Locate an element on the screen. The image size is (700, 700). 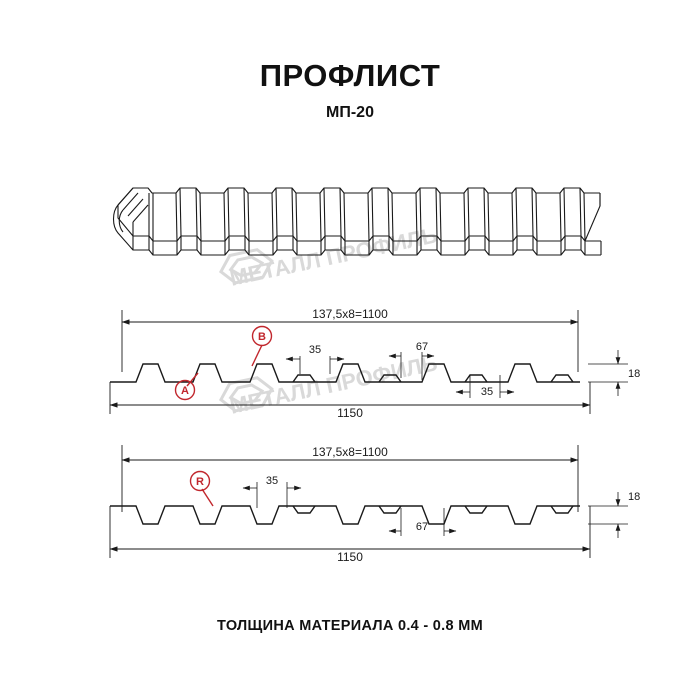
section-a-height-label: 18 is located at coordinates (634, 374).